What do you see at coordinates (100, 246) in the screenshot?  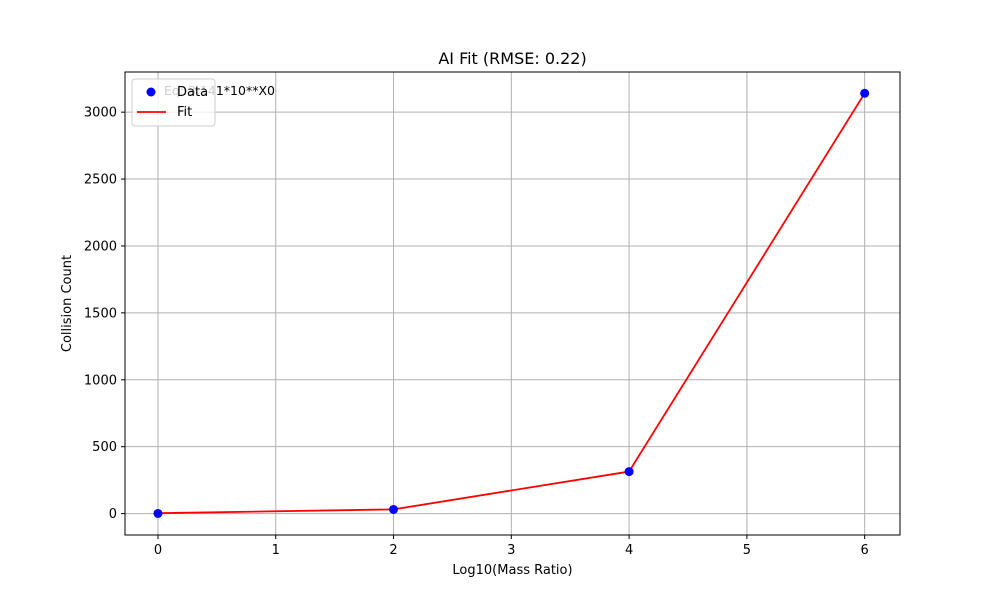 I see `y-tick-label: 2000` at bounding box center [100, 246].